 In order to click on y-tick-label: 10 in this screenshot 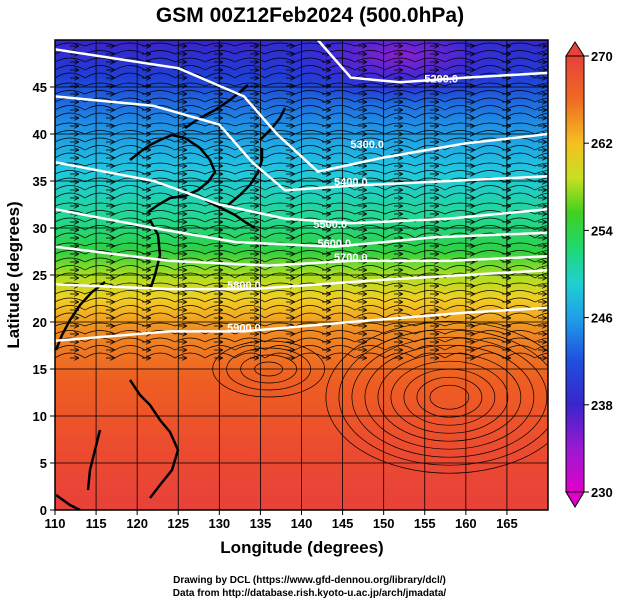, I will do `click(40, 416)`.